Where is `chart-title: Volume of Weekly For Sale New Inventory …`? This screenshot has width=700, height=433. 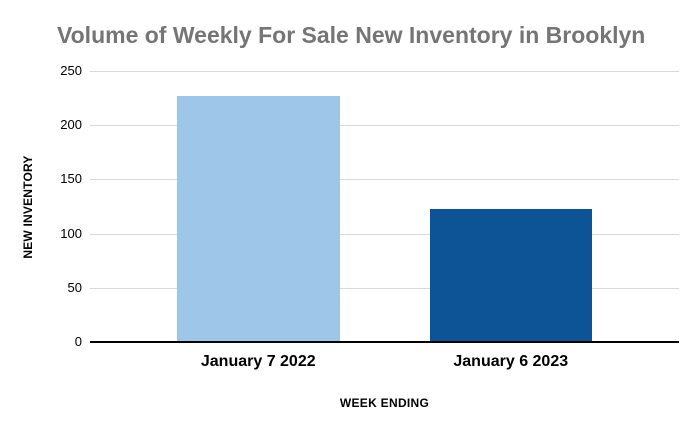 chart-title: Volume of Weekly For Sale New Inventory … is located at coordinates (351, 35).